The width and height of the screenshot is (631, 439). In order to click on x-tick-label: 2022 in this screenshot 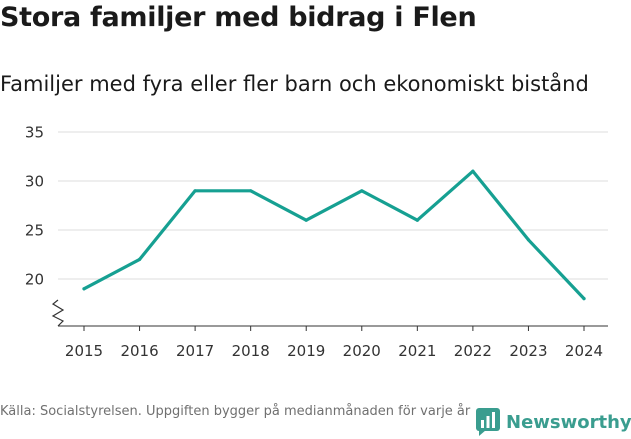, I will do `click(473, 351)`.